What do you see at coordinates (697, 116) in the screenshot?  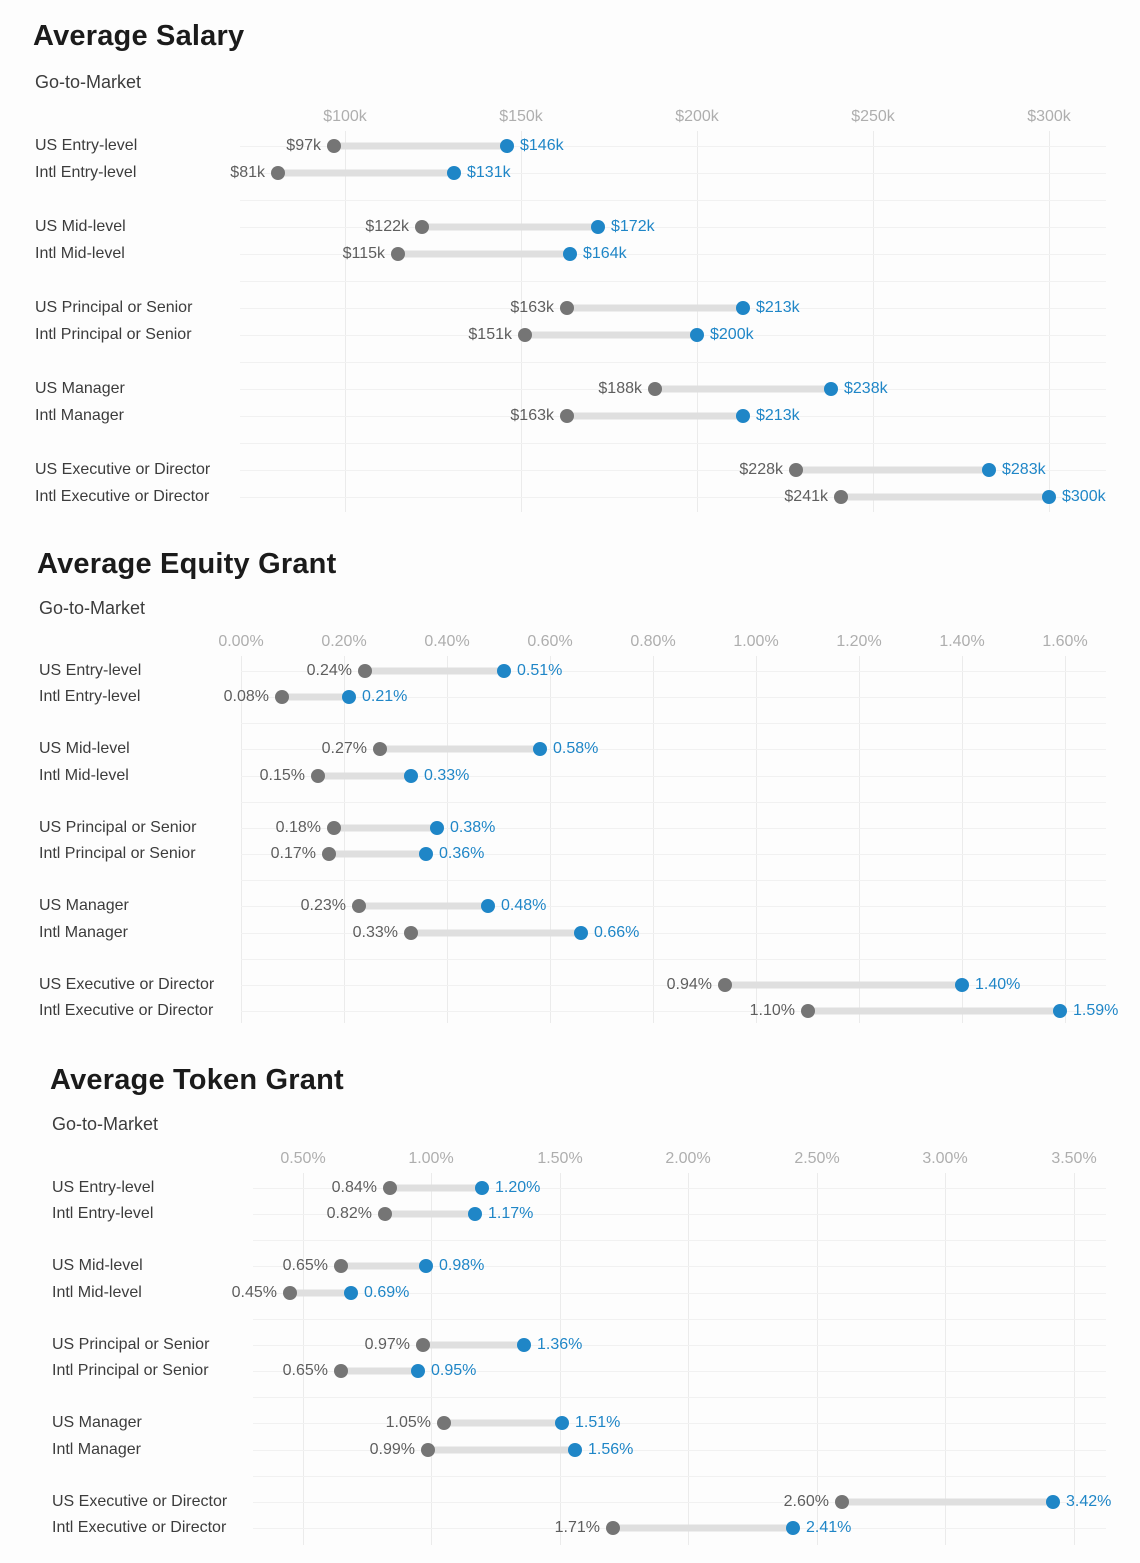 I see `axis-tick-label: $200k` at bounding box center [697, 116].